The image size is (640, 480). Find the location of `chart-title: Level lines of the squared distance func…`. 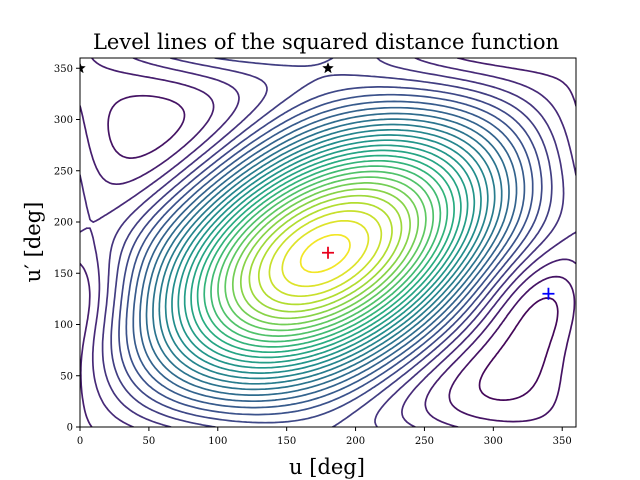

chart-title: Level lines of the squared distance func… is located at coordinates (326, 42).